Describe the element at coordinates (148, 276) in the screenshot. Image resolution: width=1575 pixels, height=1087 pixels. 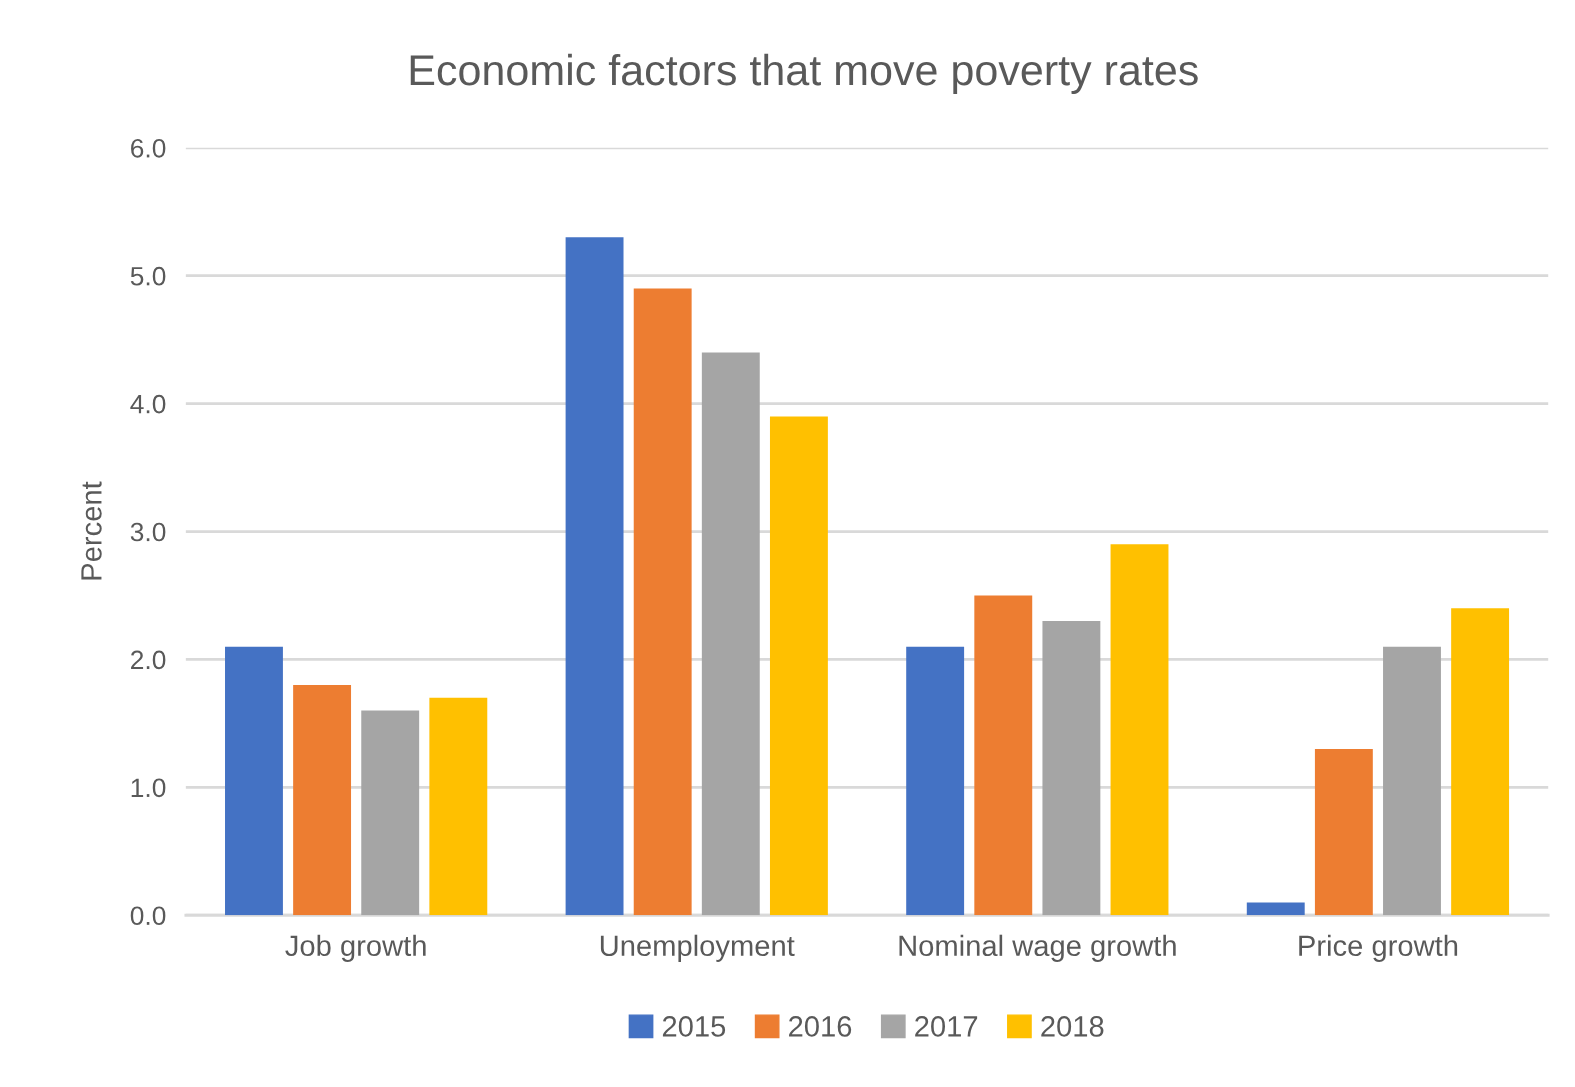
I see `y-tick-label: 5.0` at that location.